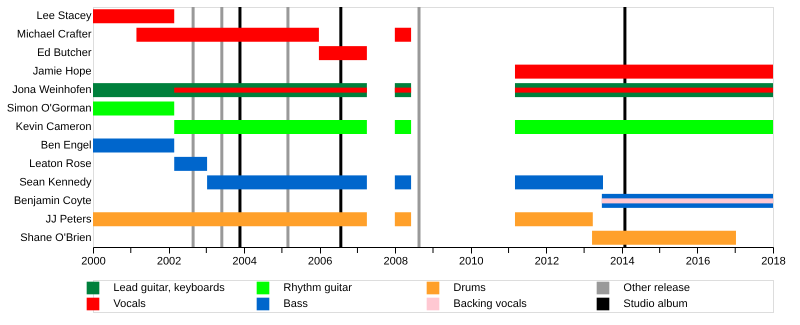 The image size is (800, 325). I want to click on legend-label: Rhythm guitar, so click(317, 288).